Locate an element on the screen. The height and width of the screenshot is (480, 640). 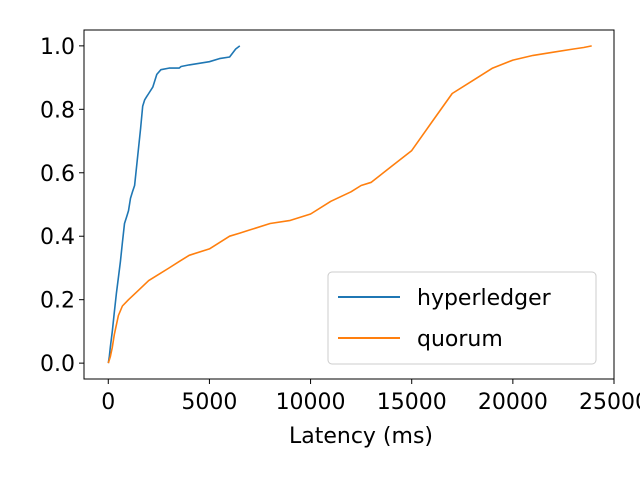
legend: hyperledger quorum is located at coordinates (462, 318).